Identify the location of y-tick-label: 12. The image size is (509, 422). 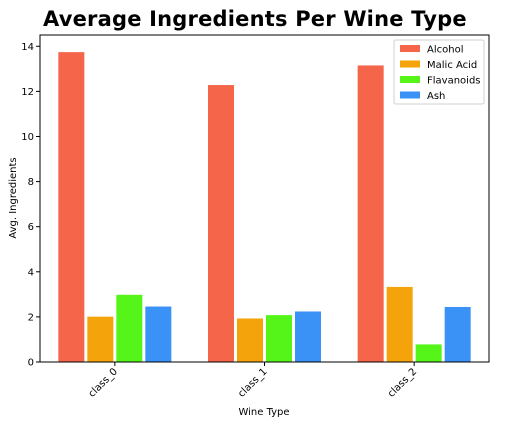
(27, 92).